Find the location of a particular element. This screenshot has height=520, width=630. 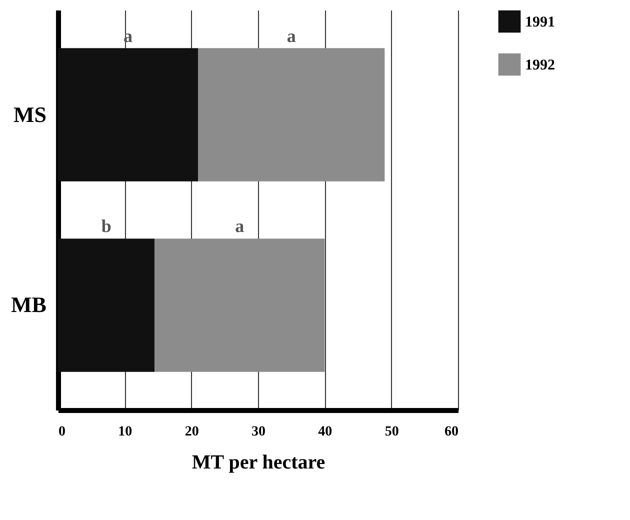

annotation: b is located at coordinates (106, 226).